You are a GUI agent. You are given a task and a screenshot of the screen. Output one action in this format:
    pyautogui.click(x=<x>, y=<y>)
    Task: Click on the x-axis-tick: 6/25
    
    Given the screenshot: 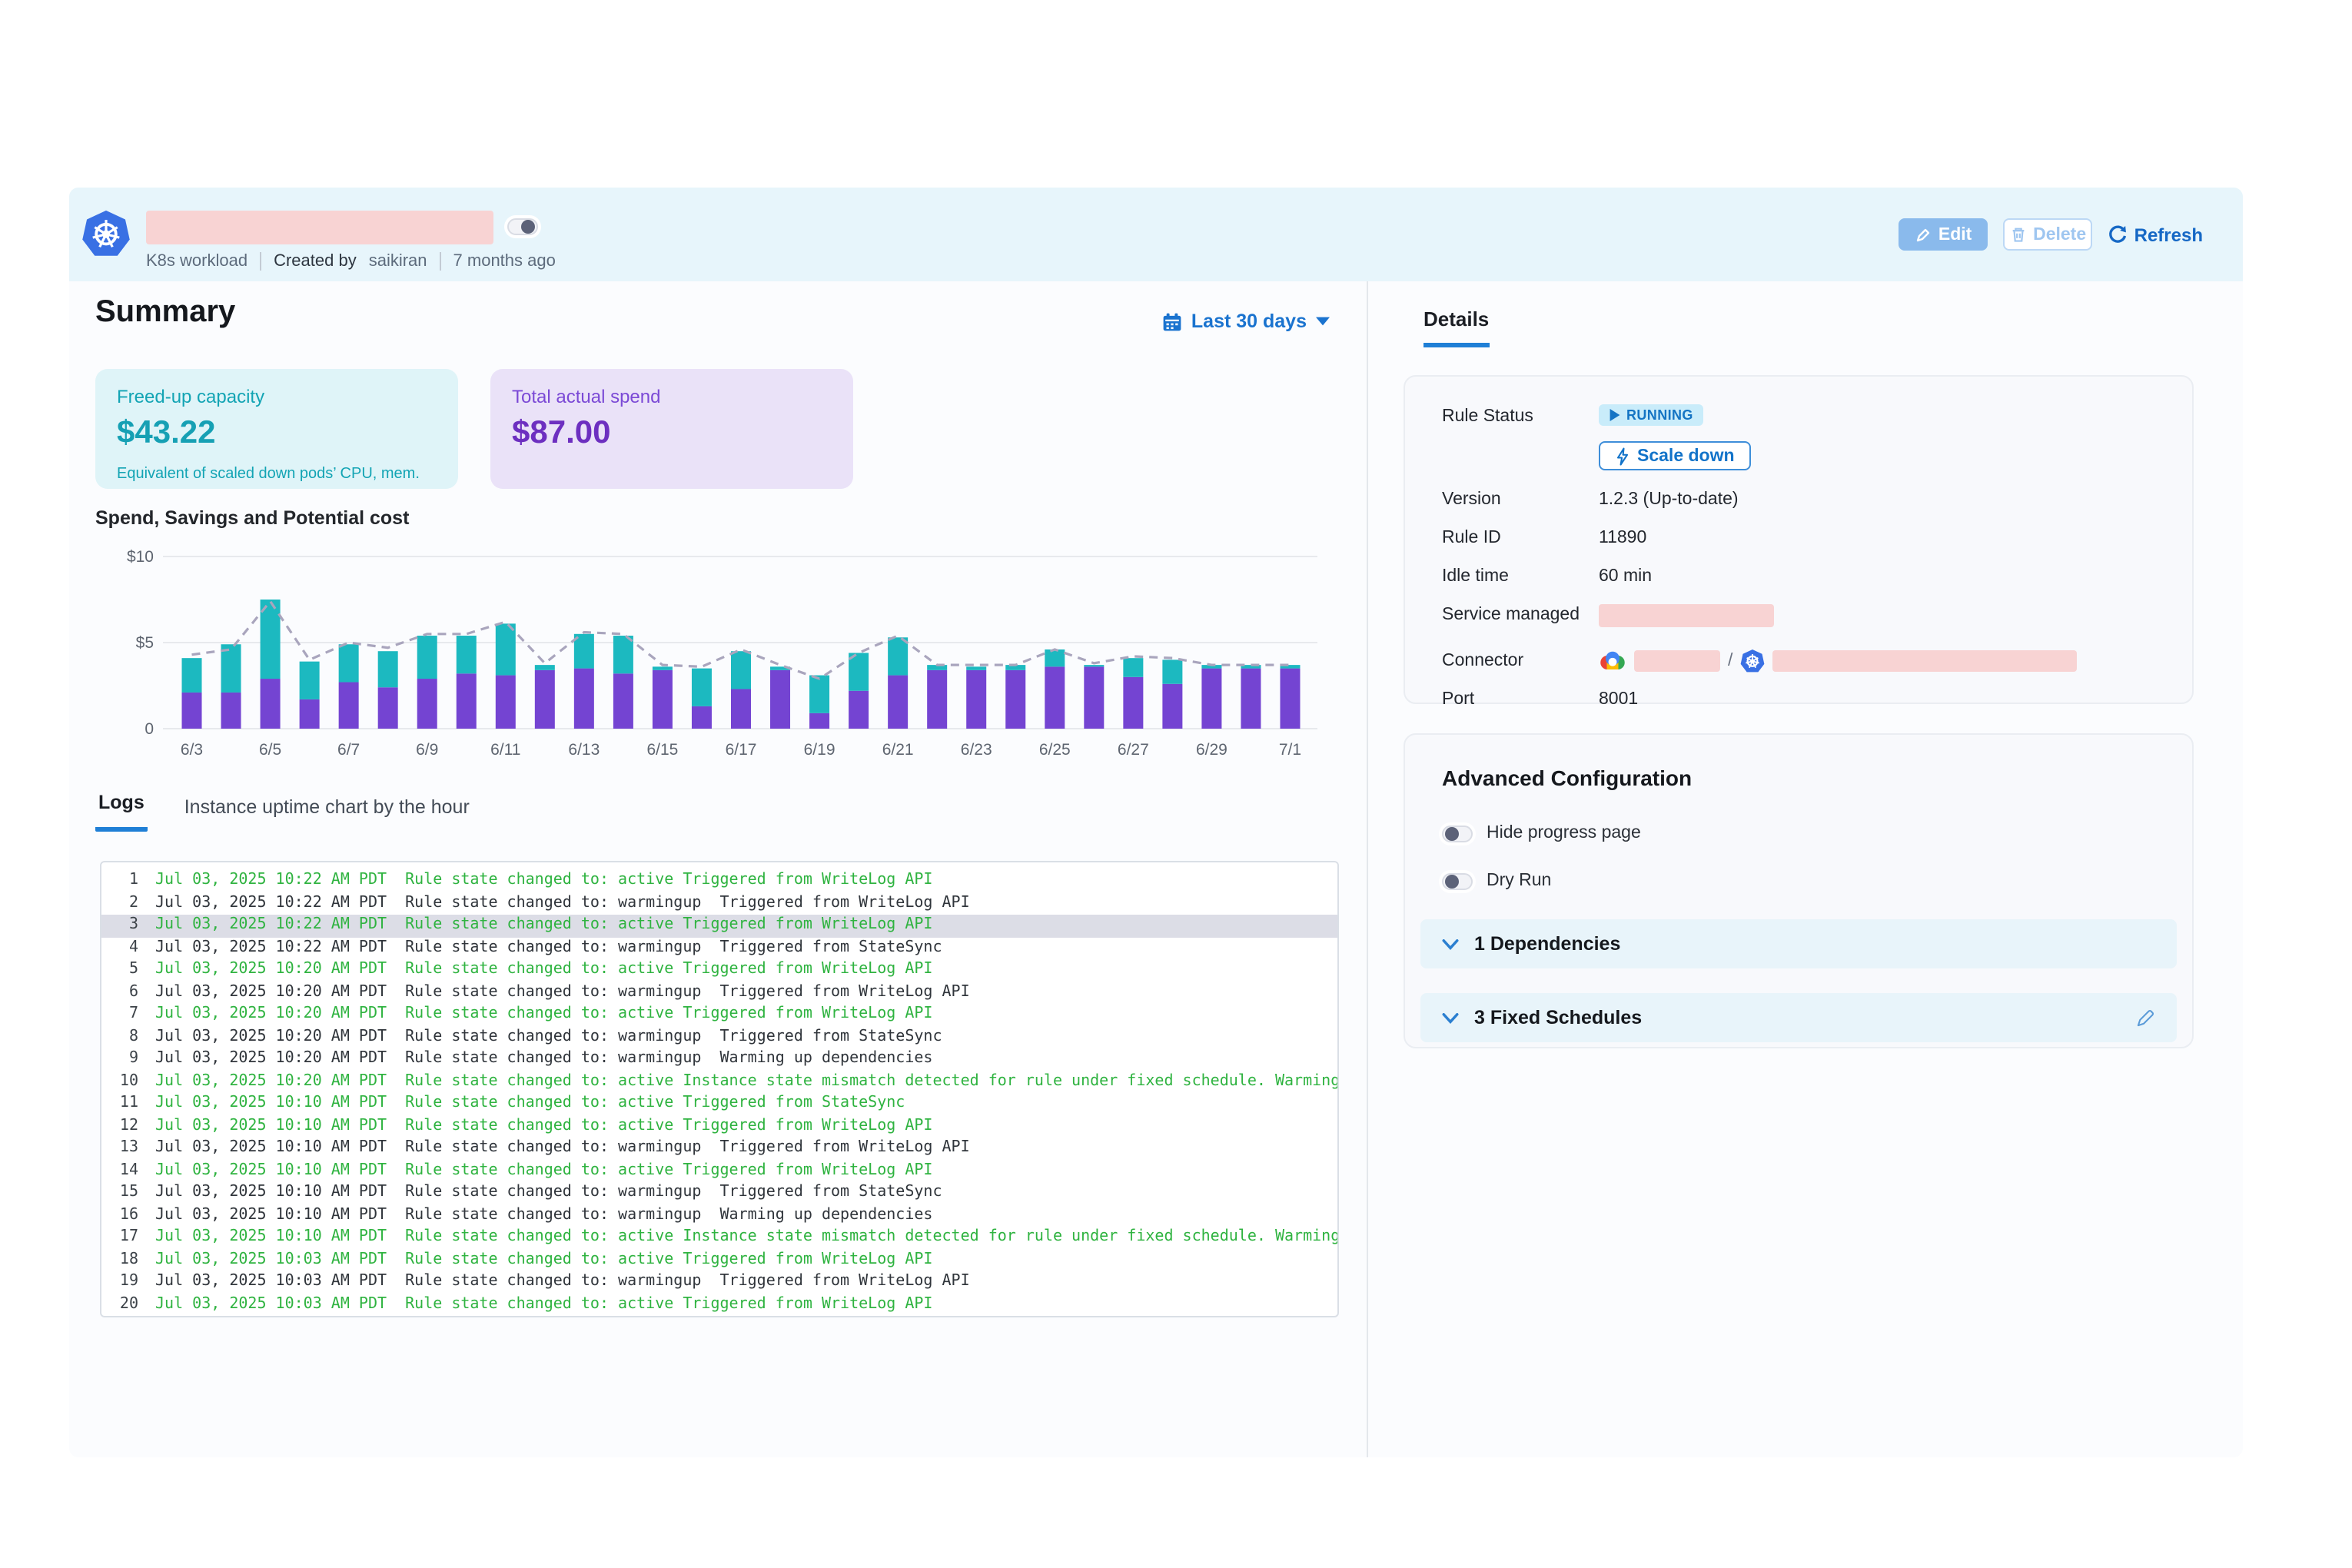 What is the action you would take?
    pyautogui.click(x=1055, y=750)
    